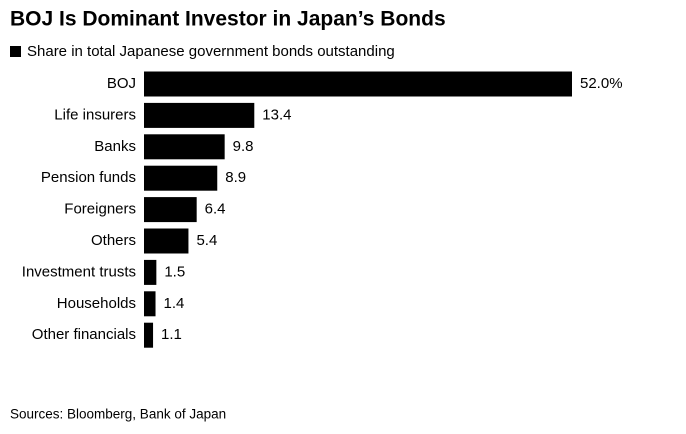 This screenshot has height=434, width=686. Describe the element at coordinates (171, 334) in the screenshot. I see `value-label: 1.1` at that location.